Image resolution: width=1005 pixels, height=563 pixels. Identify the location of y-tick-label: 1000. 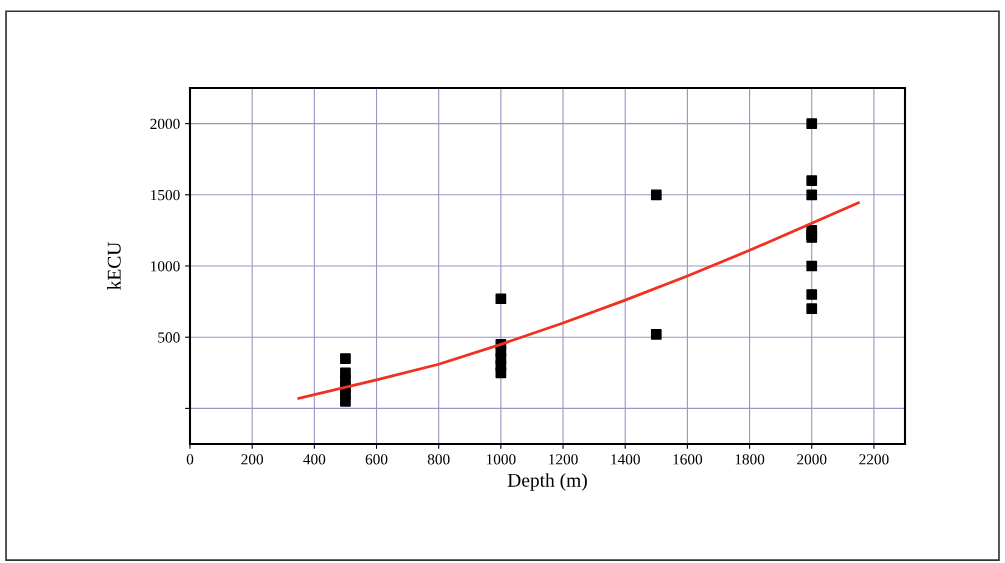
(165, 266).